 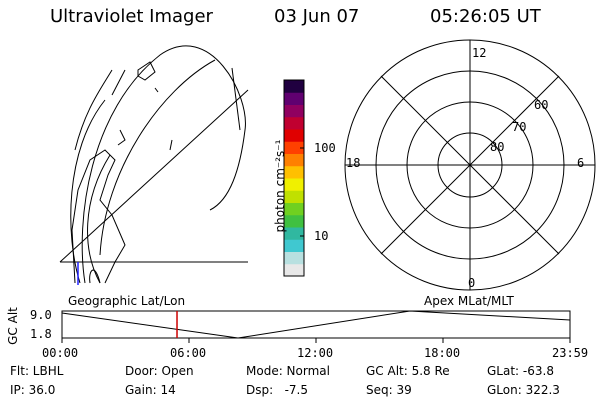 I want to click on meridian-line, so click(x=154, y=176).